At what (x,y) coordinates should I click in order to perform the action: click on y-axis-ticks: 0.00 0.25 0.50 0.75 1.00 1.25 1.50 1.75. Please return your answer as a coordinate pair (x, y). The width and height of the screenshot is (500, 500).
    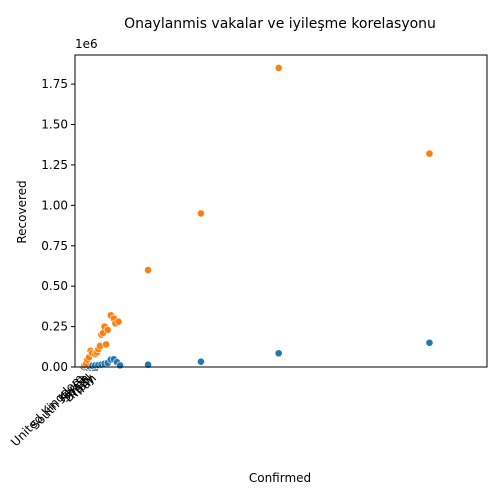
    Looking at the image, I should click on (58, 225).